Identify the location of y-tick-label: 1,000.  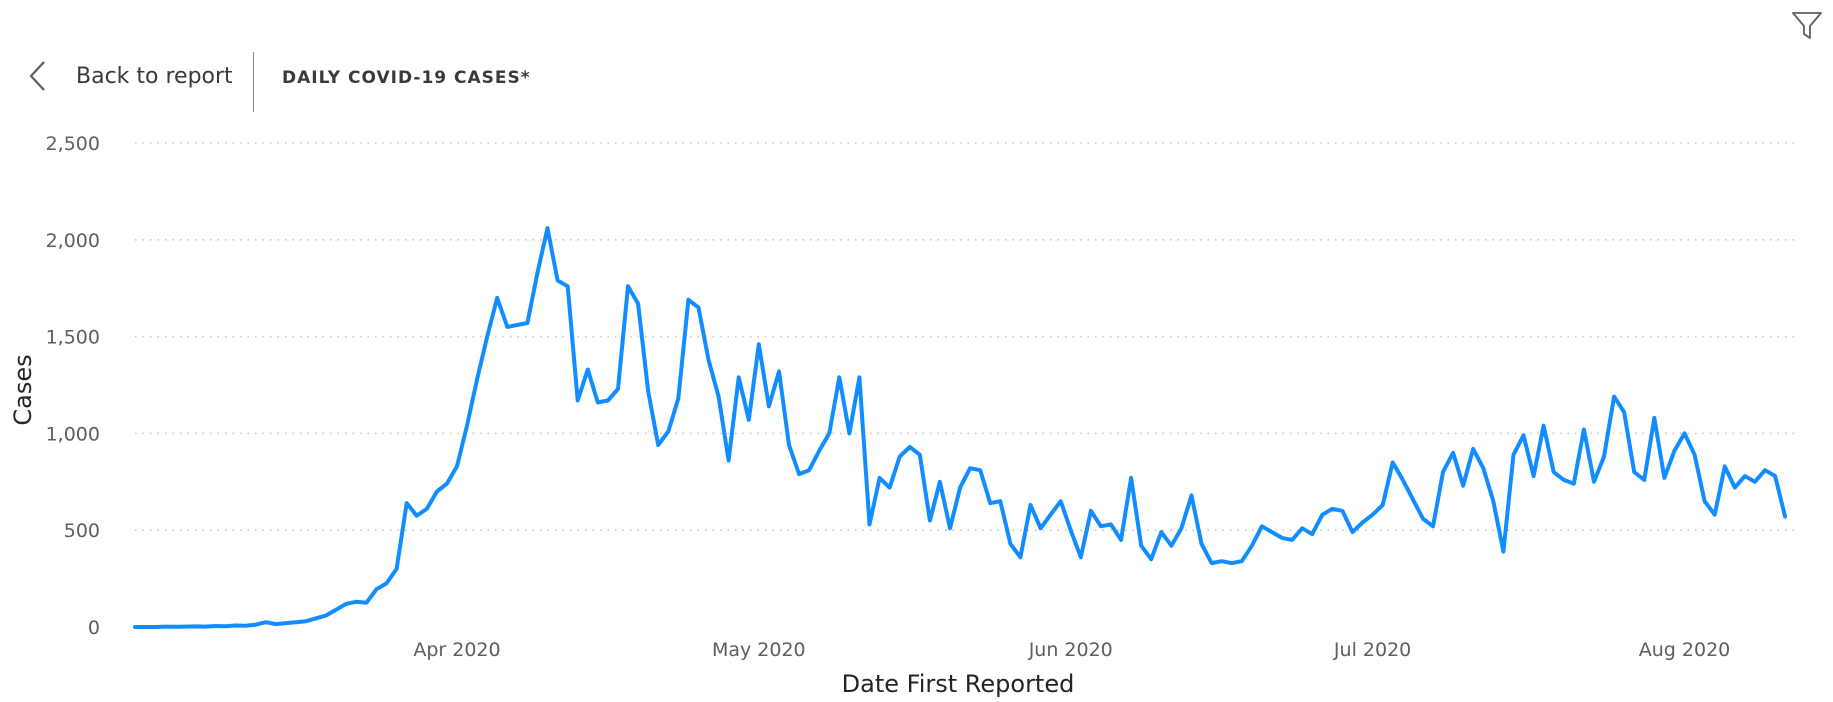
(73, 434).